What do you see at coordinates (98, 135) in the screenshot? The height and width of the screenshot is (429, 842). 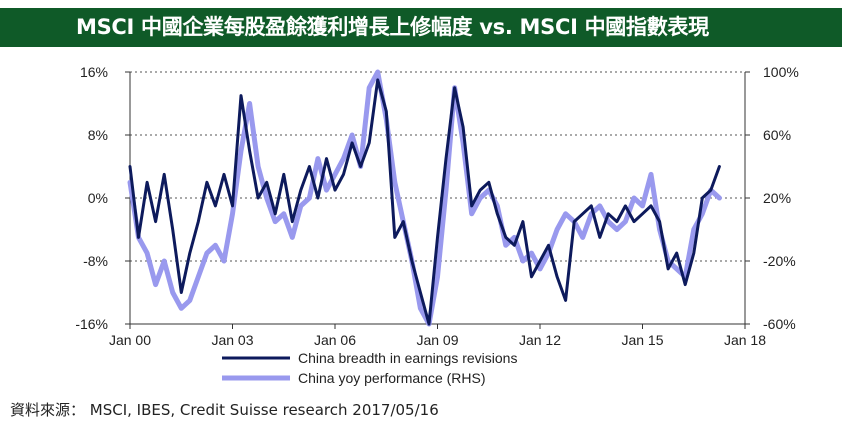 I see `left-tick-label: 8%` at bounding box center [98, 135].